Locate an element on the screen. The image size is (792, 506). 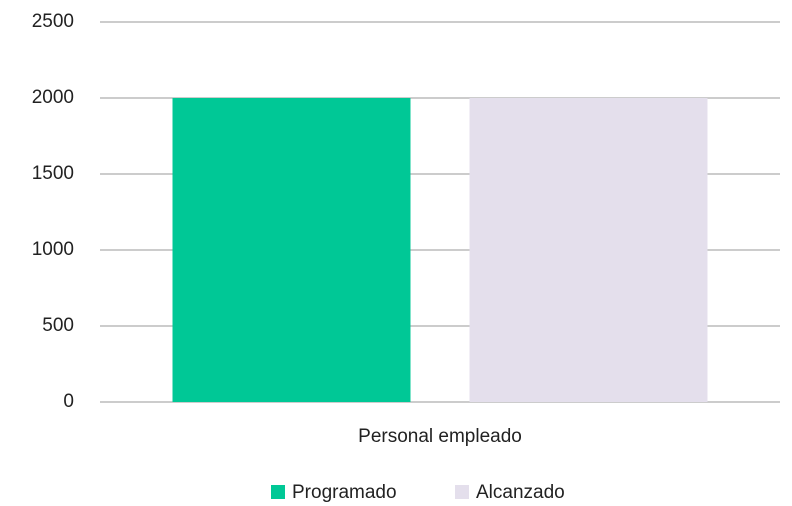
y-tick-label: 1000 is located at coordinates (53, 249).